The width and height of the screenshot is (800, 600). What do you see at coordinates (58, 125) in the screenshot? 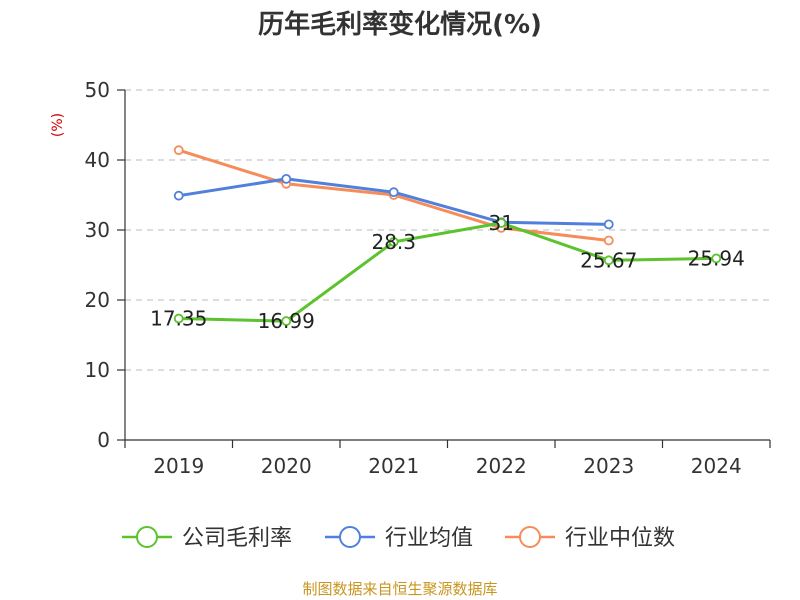
I see `y-axis-label: (%)` at bounding box center [58, 125].